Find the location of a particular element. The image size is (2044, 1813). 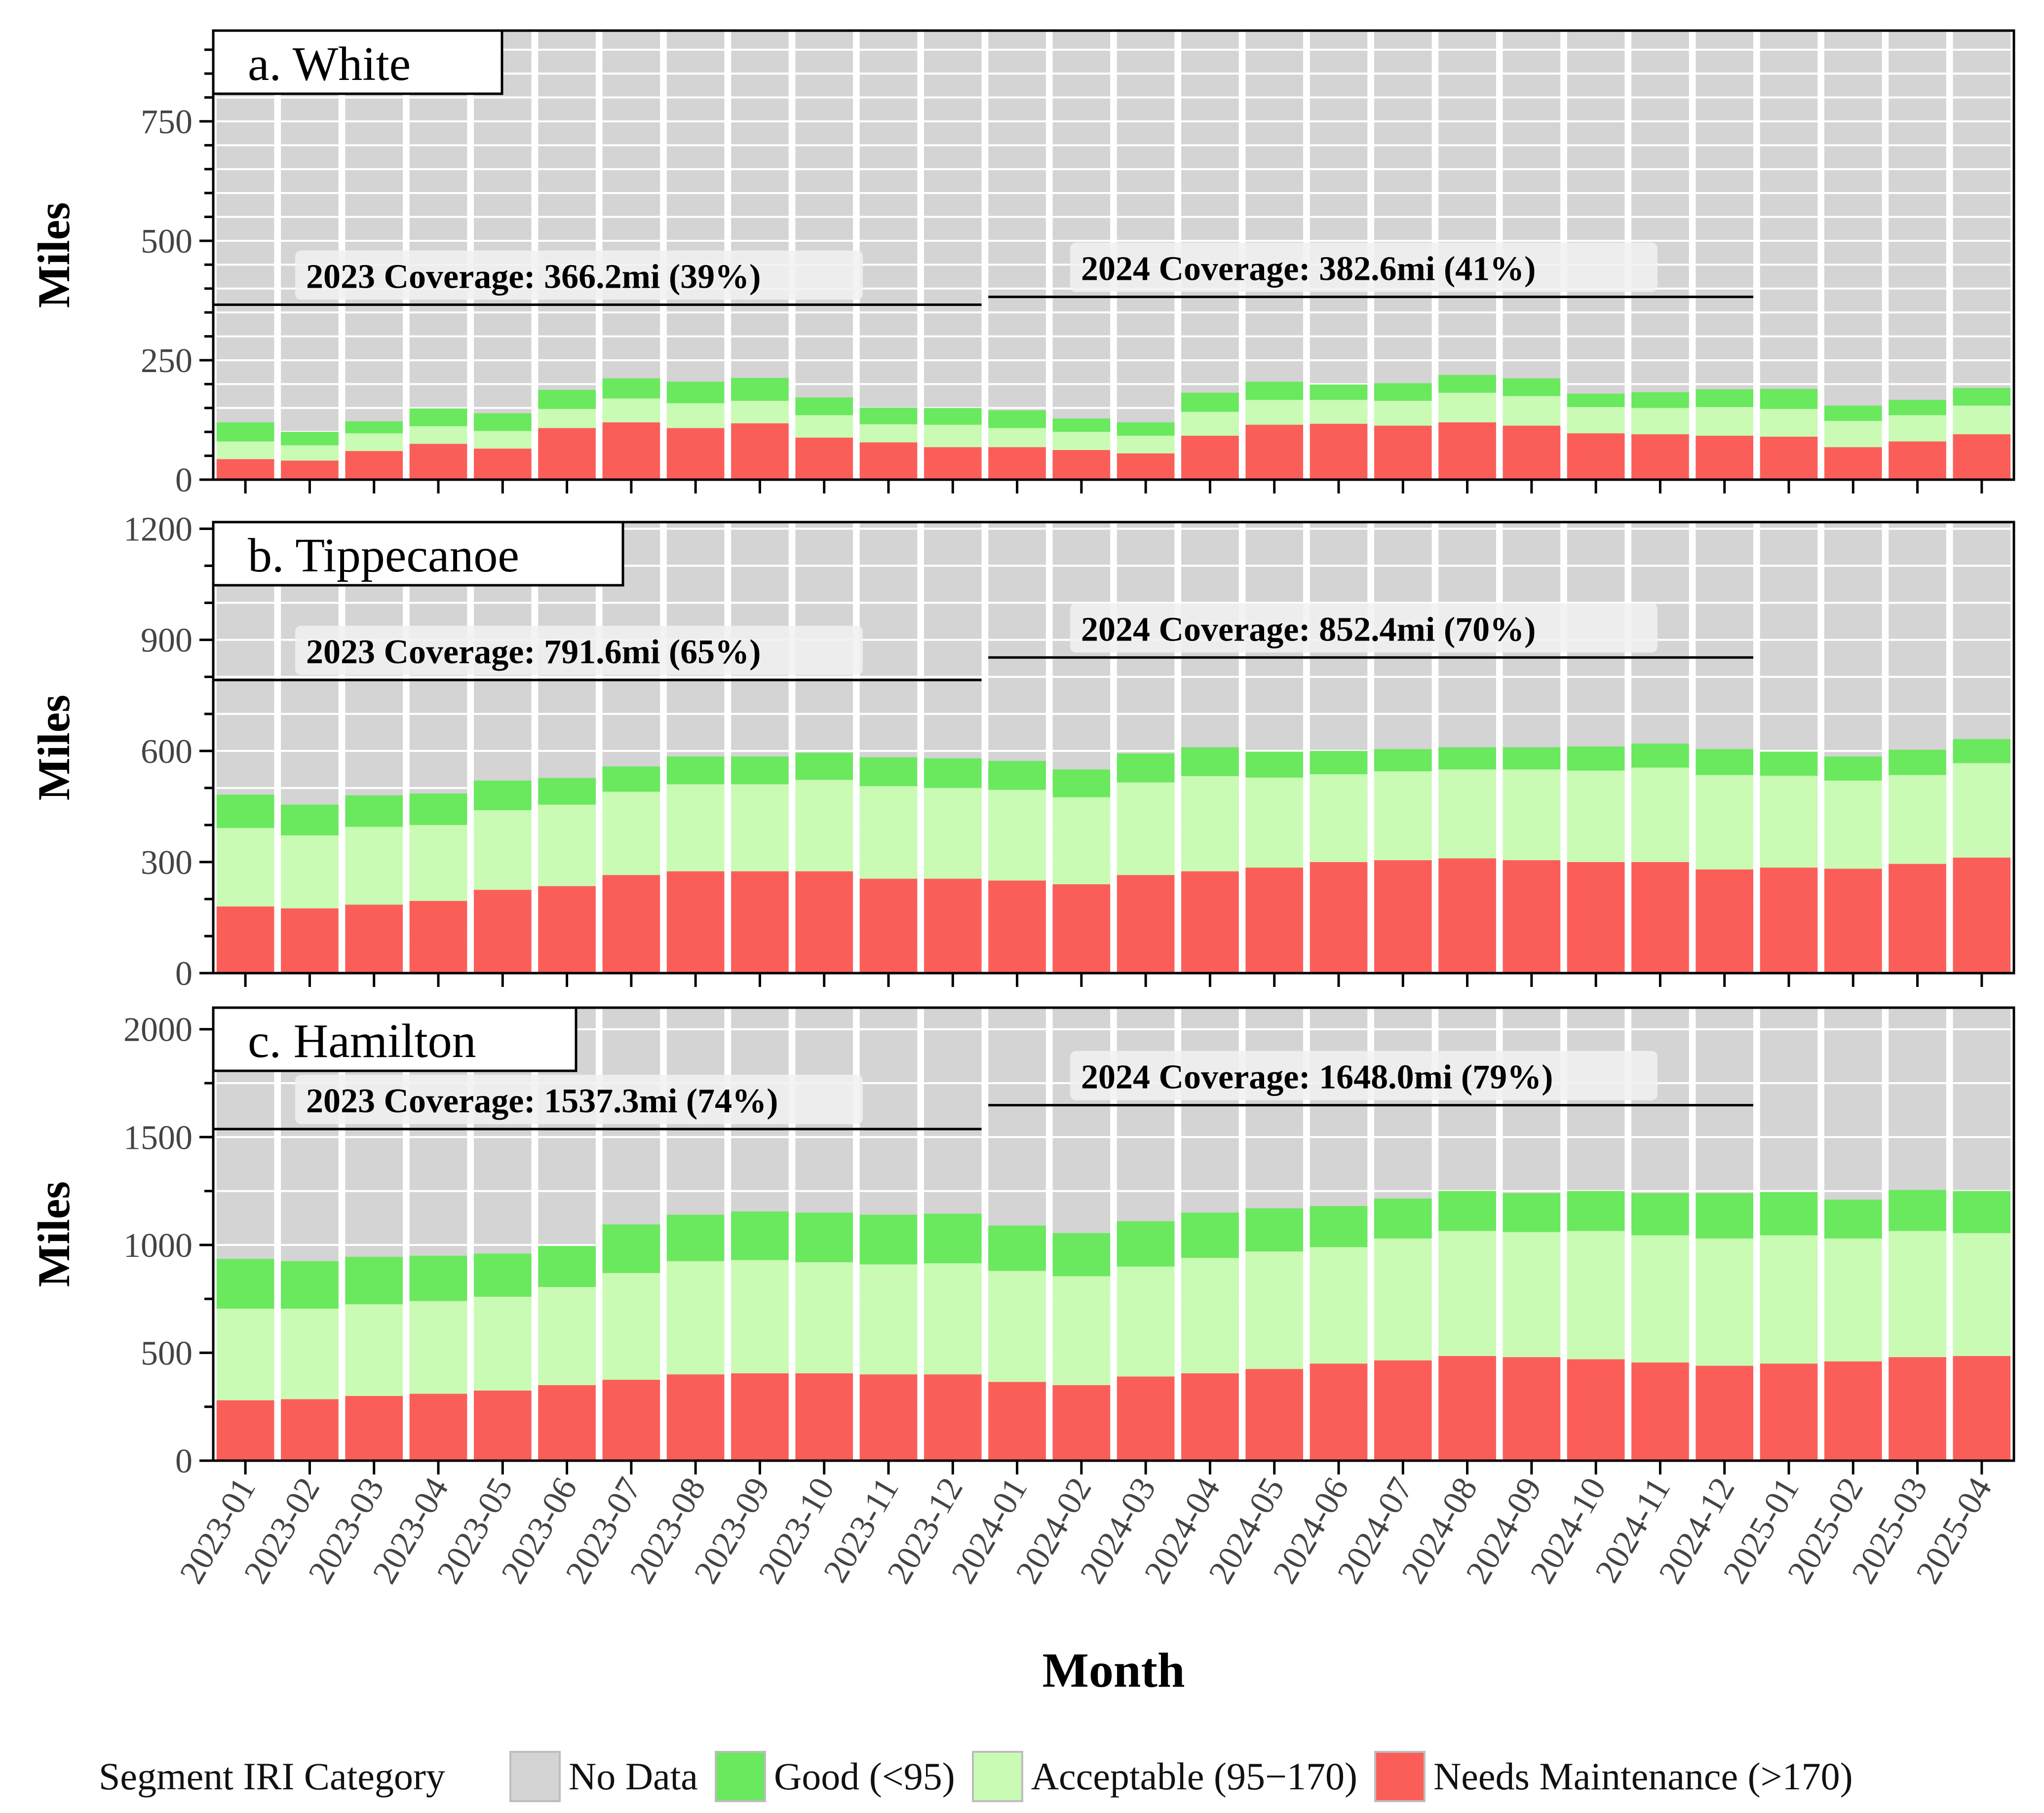

legend-item-acceptable: Acceptable (95−170) is located at coordinates (1164, 1777).